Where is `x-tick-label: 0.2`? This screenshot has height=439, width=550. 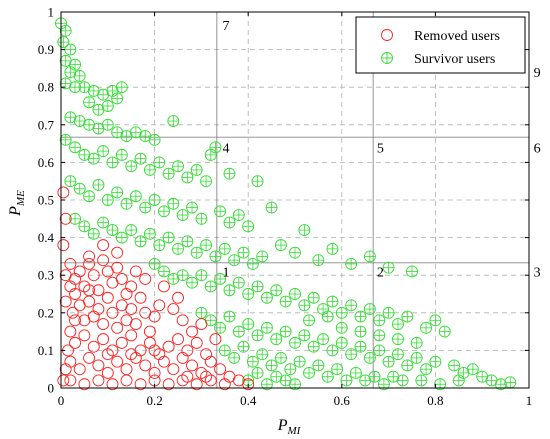
x-tick-label: 0.2 is located at coordinates (154, 400).